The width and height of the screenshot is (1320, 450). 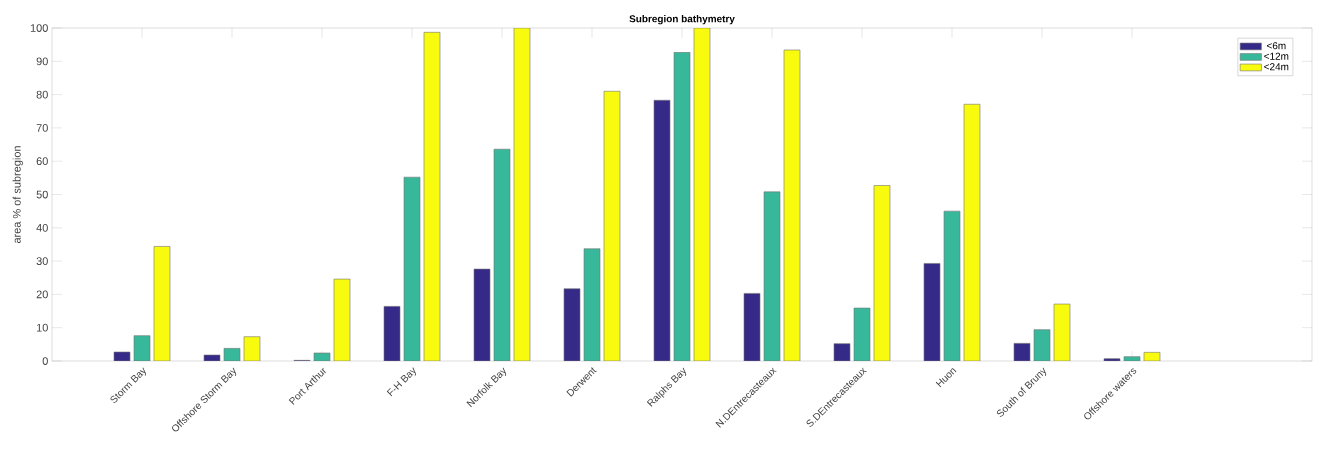 What do you see at coordinates (42, 94) in the screenshot?
I see `y-tick-label: 80` at bounding box center [42, 94].